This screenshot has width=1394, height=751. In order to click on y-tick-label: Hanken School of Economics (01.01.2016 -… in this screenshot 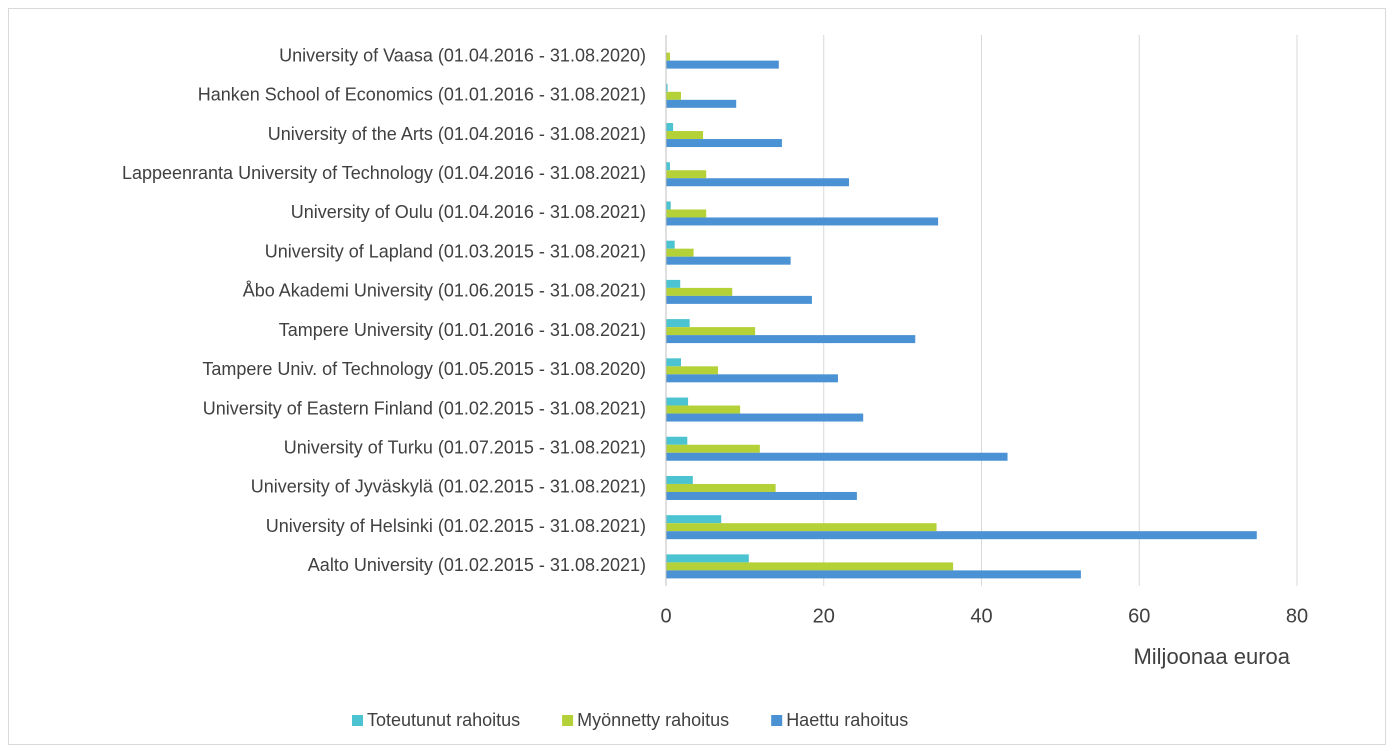, I will do `click(422, 95)`.